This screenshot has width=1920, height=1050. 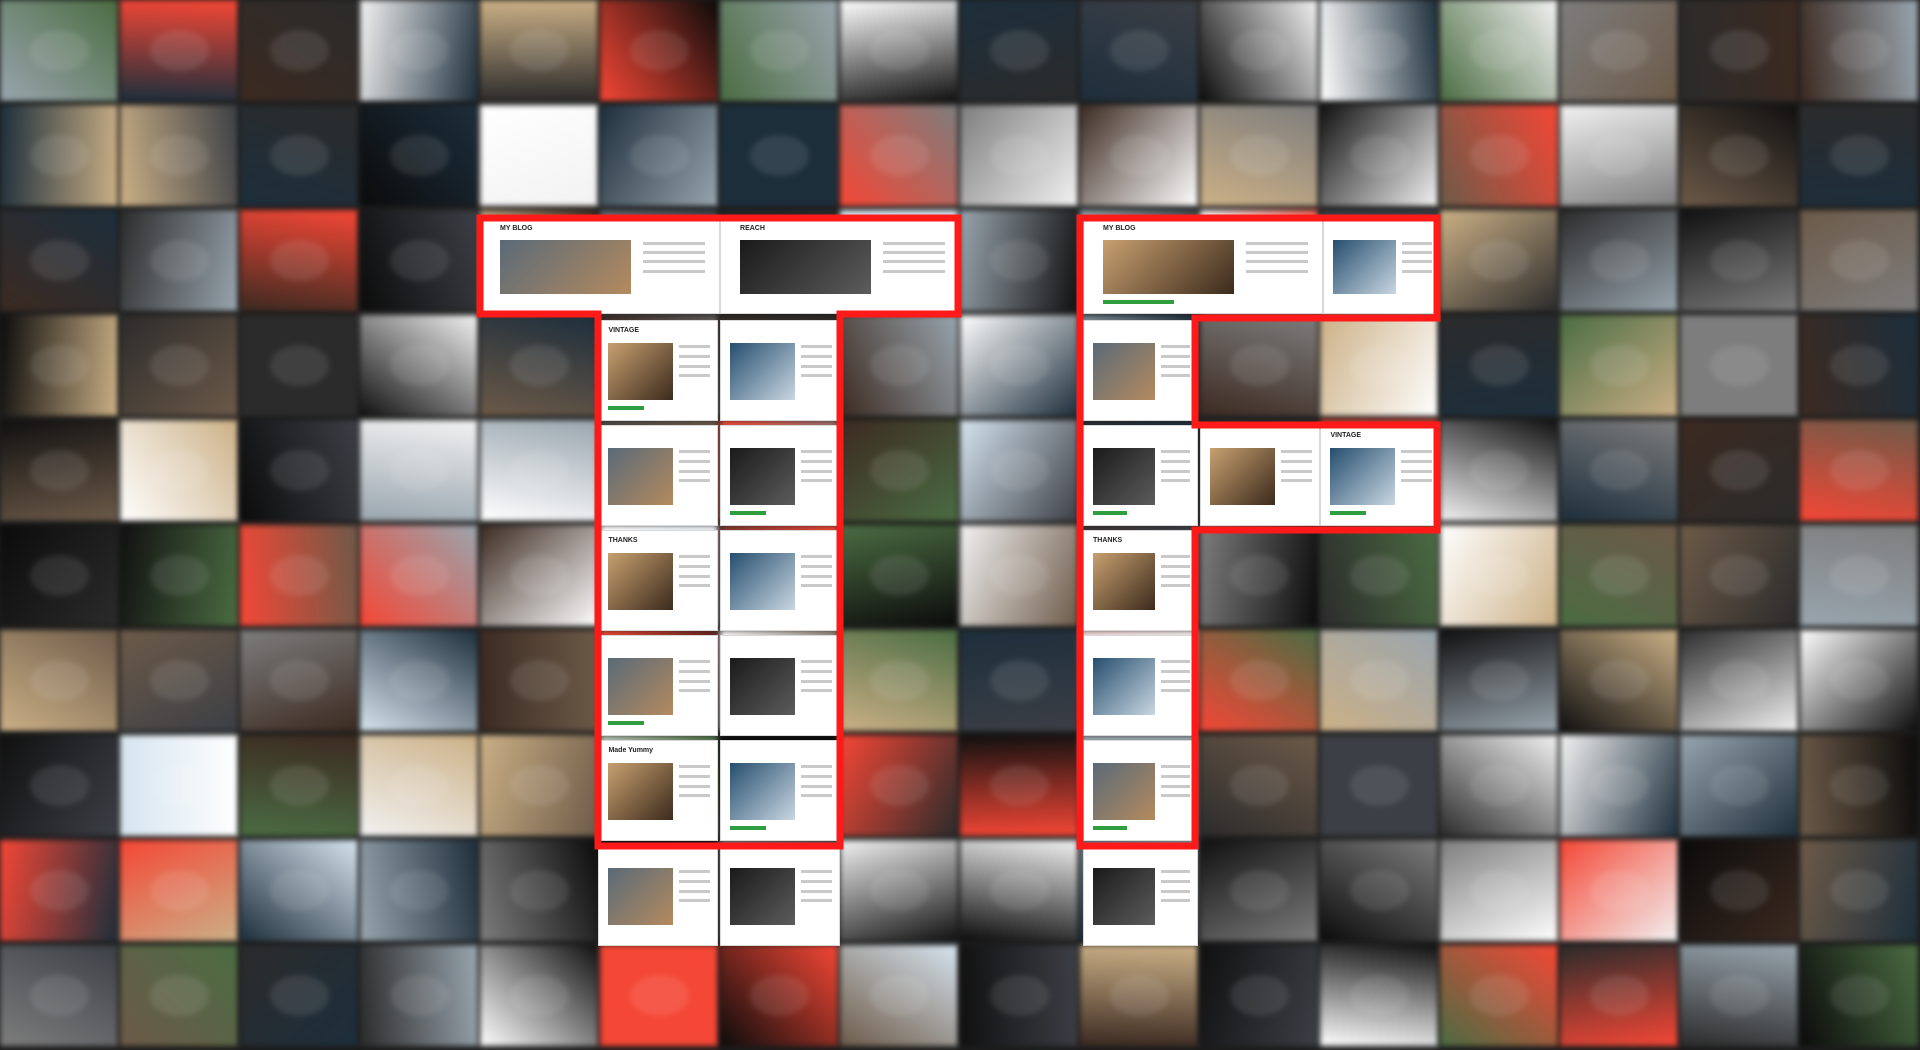 I want to click on tile-title: Made Yummy, so click(x=631, y=750).